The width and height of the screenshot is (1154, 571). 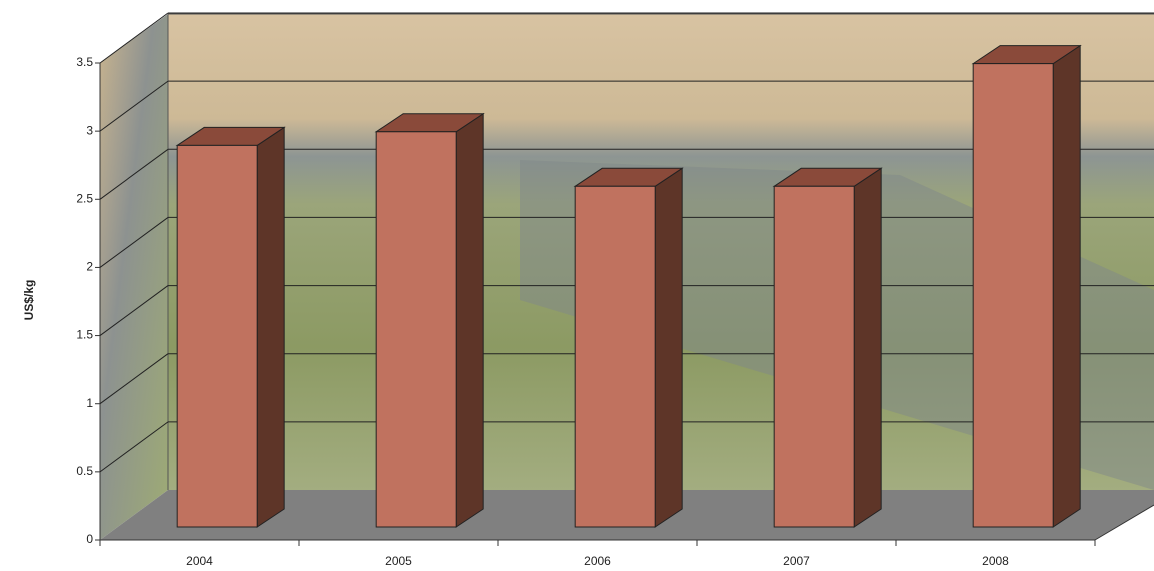 What do you see at coordinates (398, 561) in the screenshot?
I see `x-tick-label: 2005` at bounding box center [398, 561].